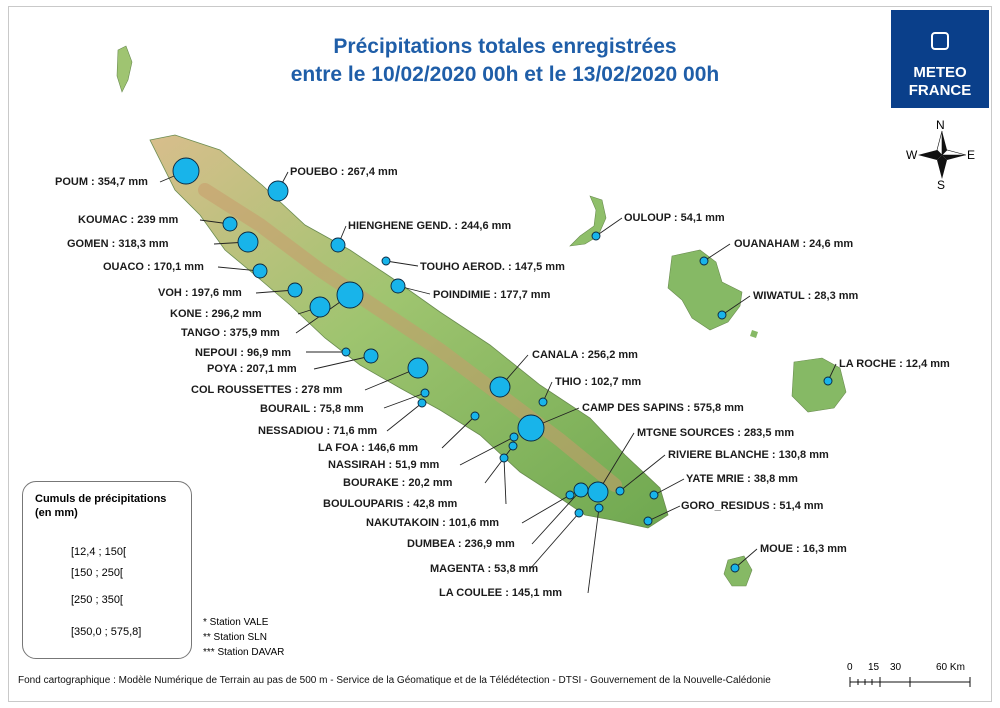 The image size is (1000, 708). What do you see at coordinates (404, 400) in the screenshot?
I see `leader-bourail` at bounding box center [404, 400].